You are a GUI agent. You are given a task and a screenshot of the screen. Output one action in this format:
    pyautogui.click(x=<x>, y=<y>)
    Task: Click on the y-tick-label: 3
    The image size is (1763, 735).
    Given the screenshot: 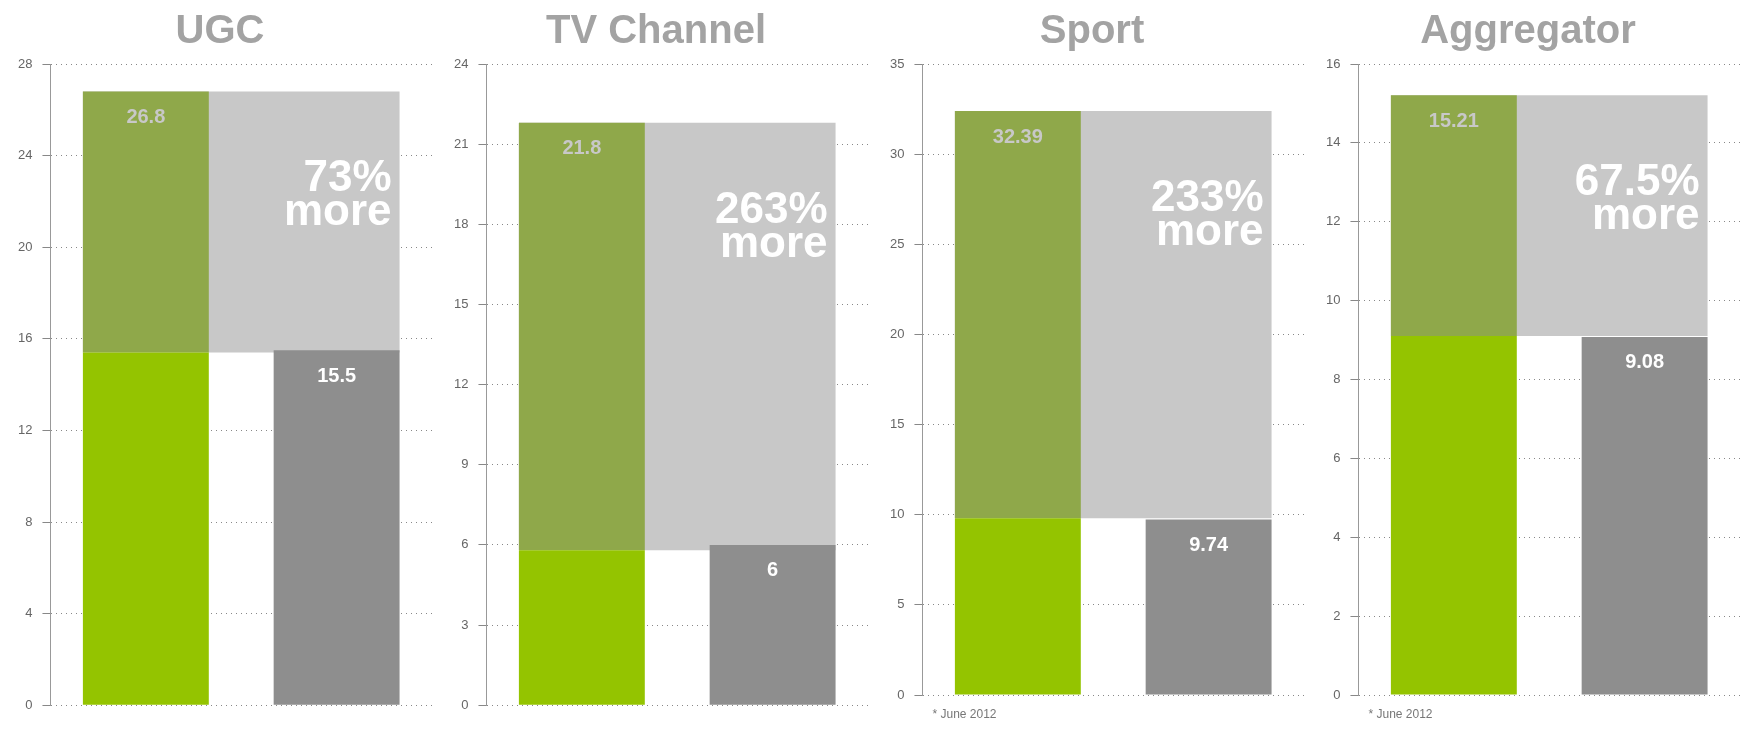 What is the action you would take?
    pyautogui.click(x=465, y=624)
    